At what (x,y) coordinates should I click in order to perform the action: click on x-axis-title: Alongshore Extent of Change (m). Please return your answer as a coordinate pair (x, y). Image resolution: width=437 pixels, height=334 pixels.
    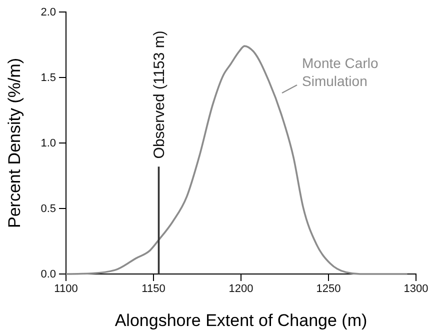
    Looking at the image, I should click on (241, 320).